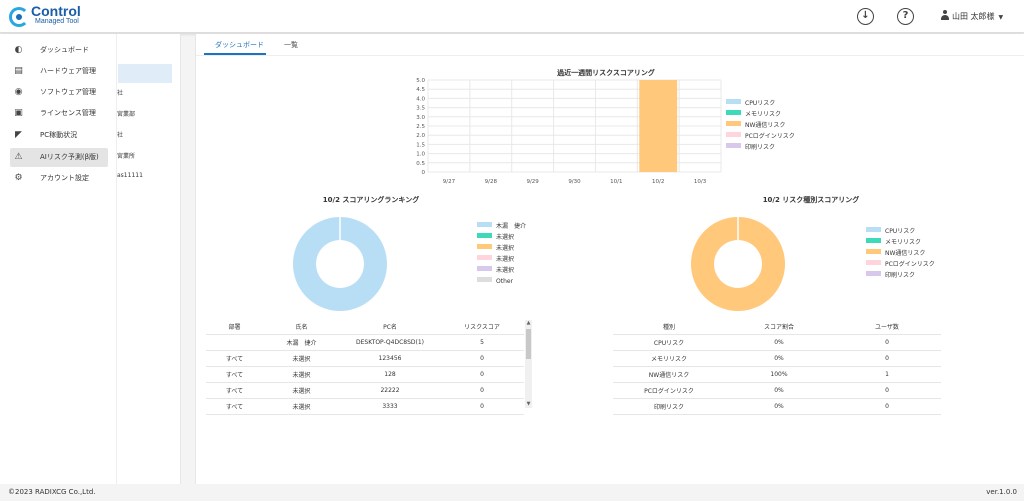  What do you see at coordinates (365, 390) in the screenshot?
I see `table-row: すべて 未選択 22222 0` at bounding box center [365, 390].